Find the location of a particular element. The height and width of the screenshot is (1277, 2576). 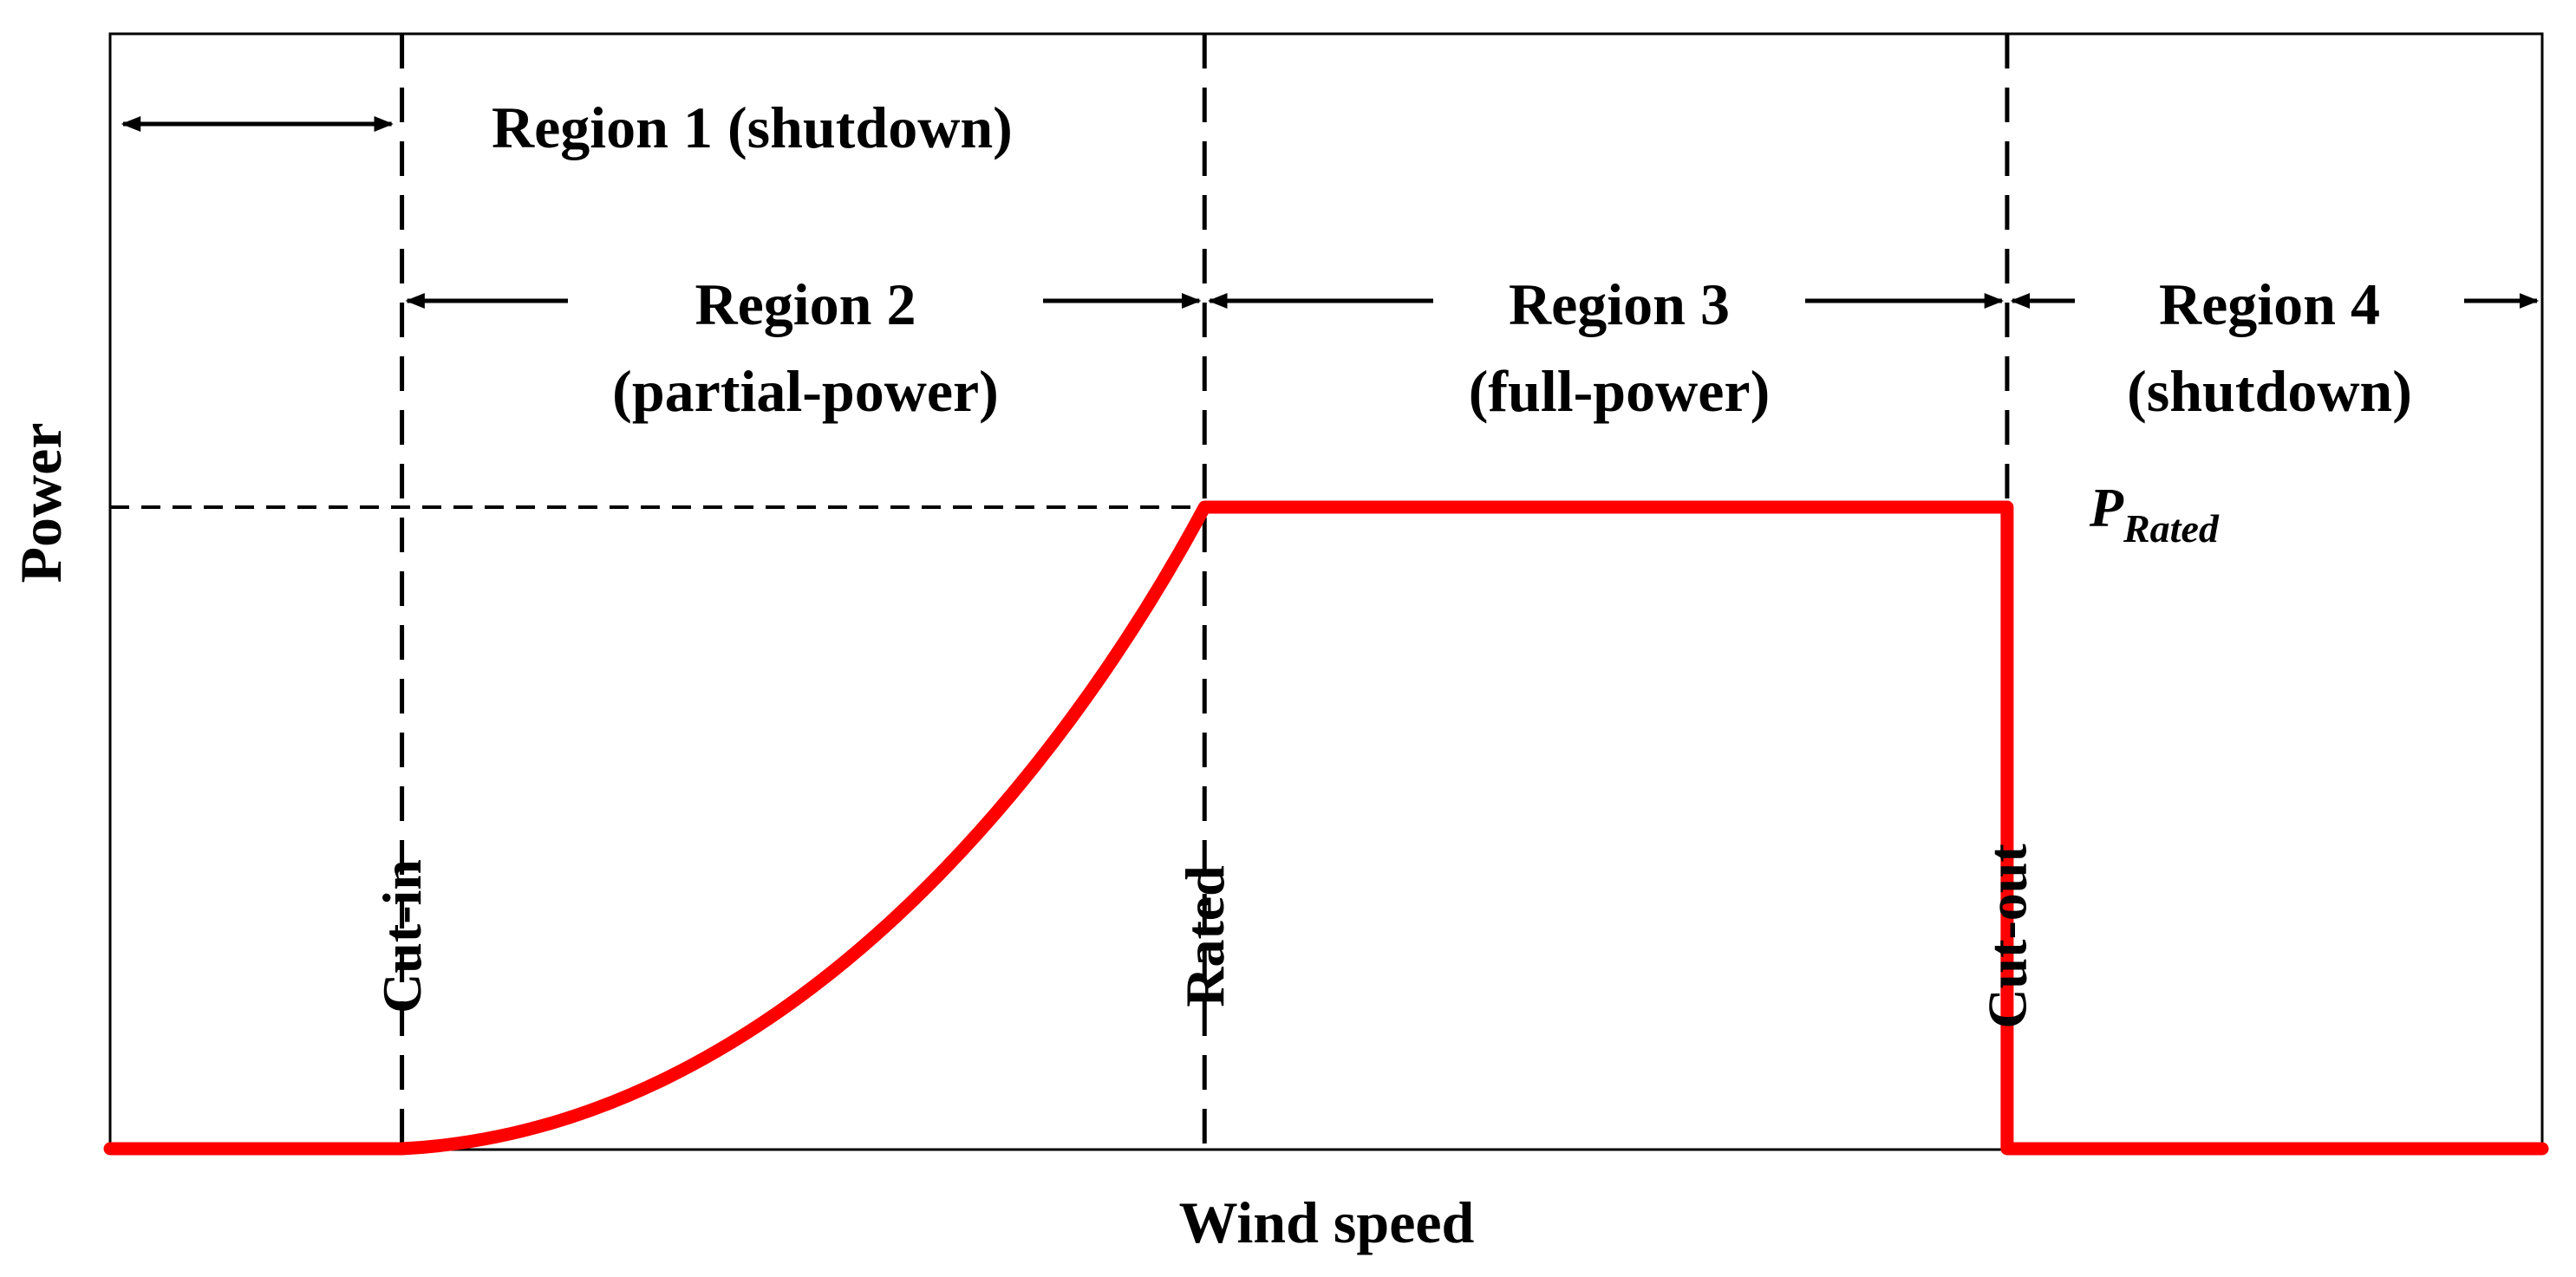

marker-labels: Cut-in Rated Cut-out is located at coordinates (1205, 936).